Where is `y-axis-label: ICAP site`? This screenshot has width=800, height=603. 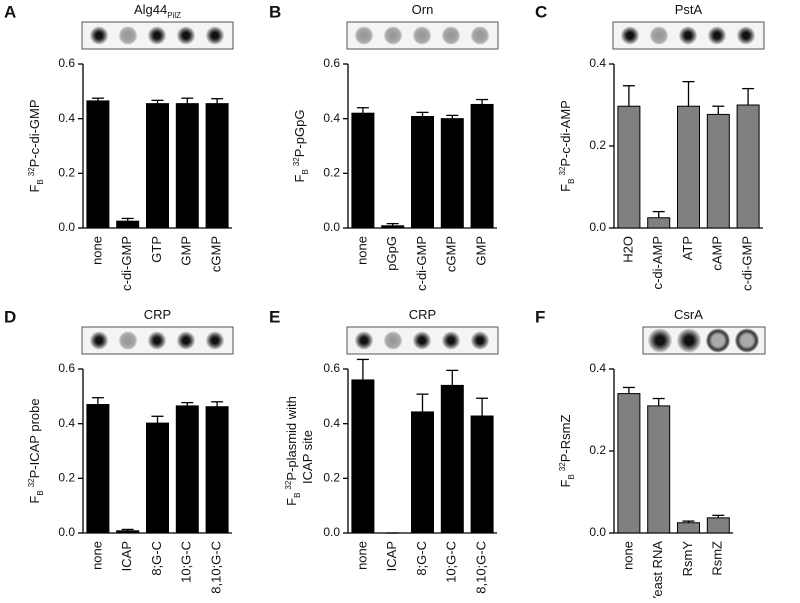
y-axis-label: ICAP site is located at coordinates (307, 457).